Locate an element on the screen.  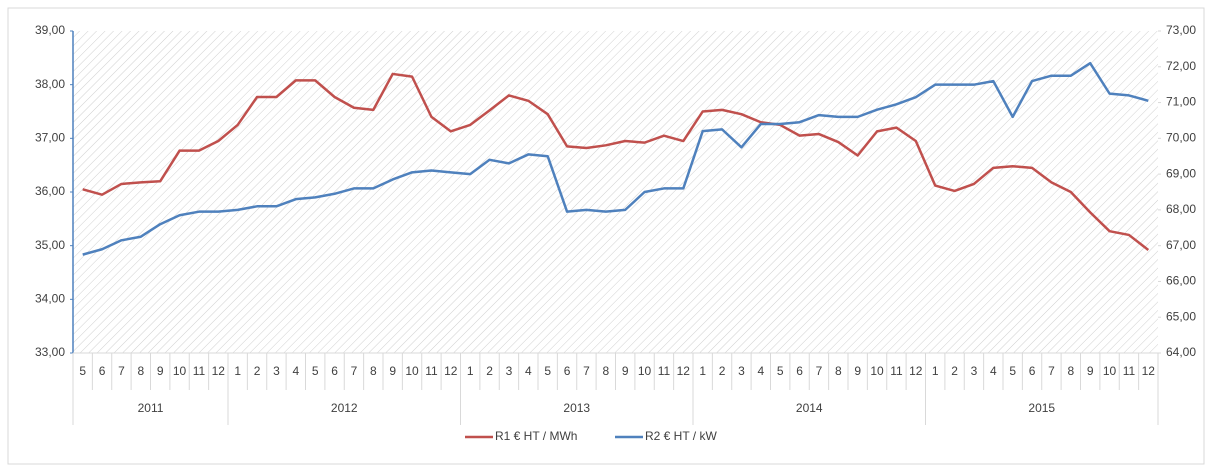
legend-label: R2 € HT / kW is located at coordinates (681, 436).